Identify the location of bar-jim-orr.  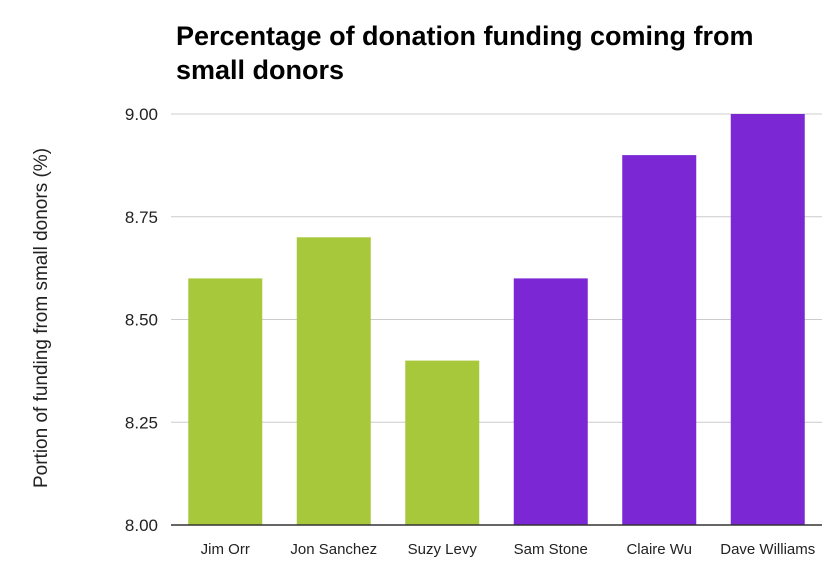
(225, 401).